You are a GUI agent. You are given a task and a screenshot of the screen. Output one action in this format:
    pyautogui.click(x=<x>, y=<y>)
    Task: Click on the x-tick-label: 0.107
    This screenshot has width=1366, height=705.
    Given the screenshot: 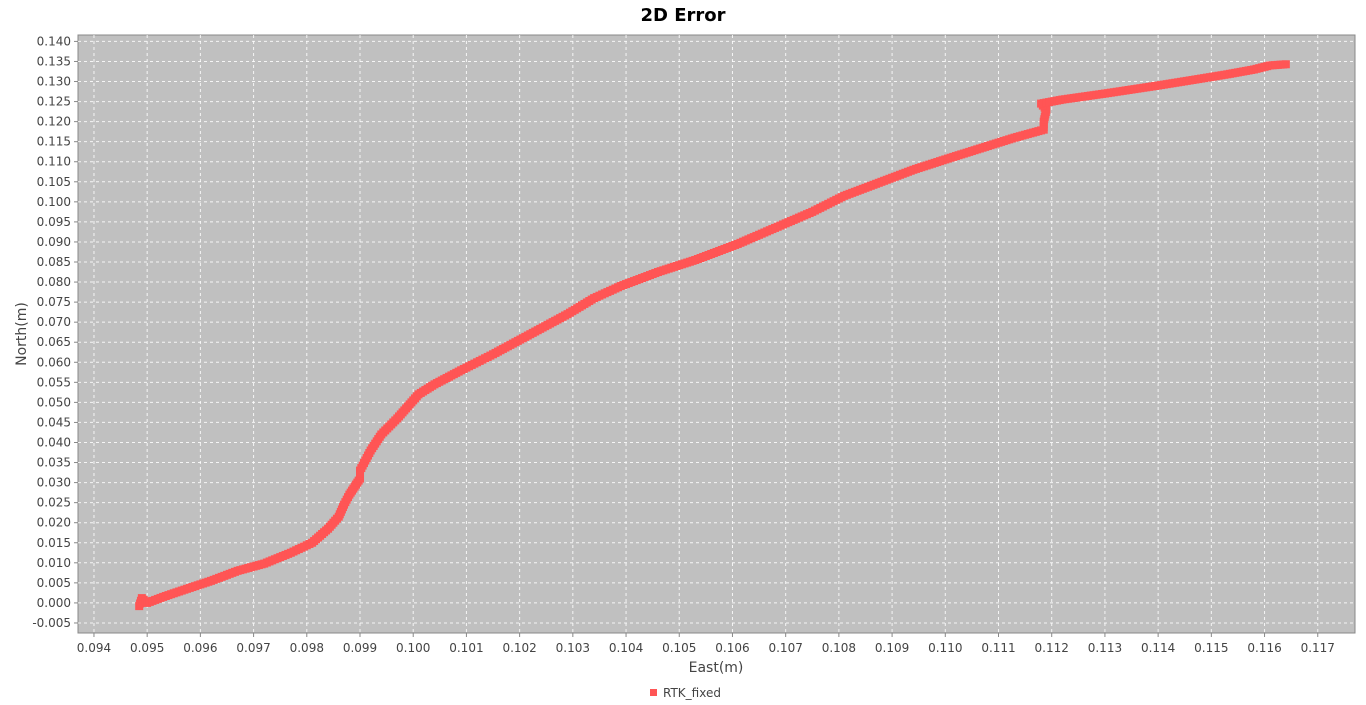 What is the action you would take?
    pyautogui.click(x=785, y=648)
    